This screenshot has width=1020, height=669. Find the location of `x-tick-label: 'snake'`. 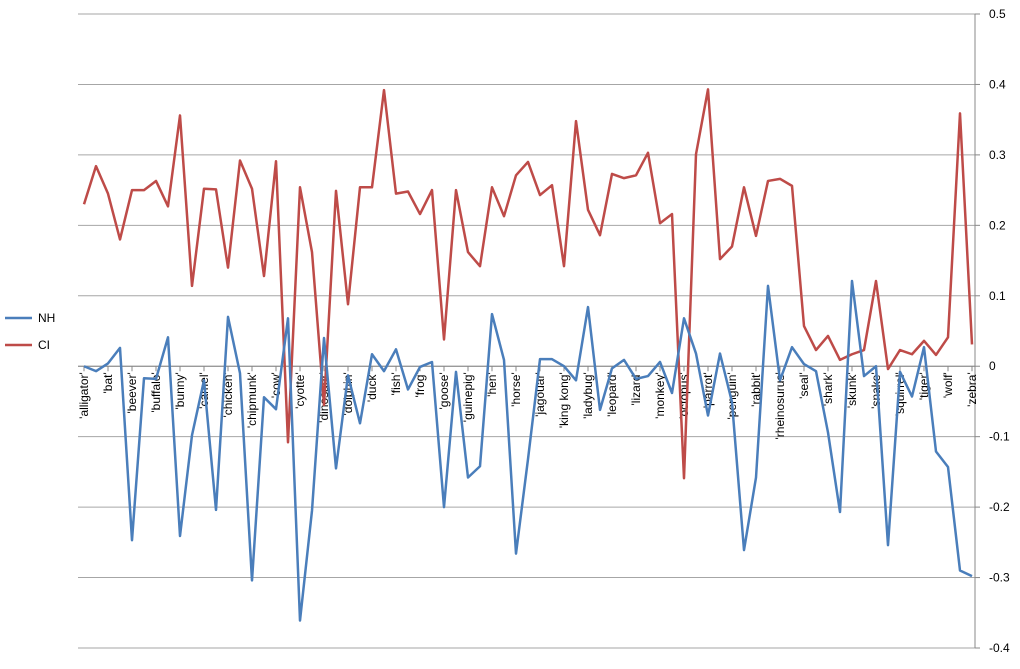

x-tick-label: 'snake' is located at coordinates (876, 390).